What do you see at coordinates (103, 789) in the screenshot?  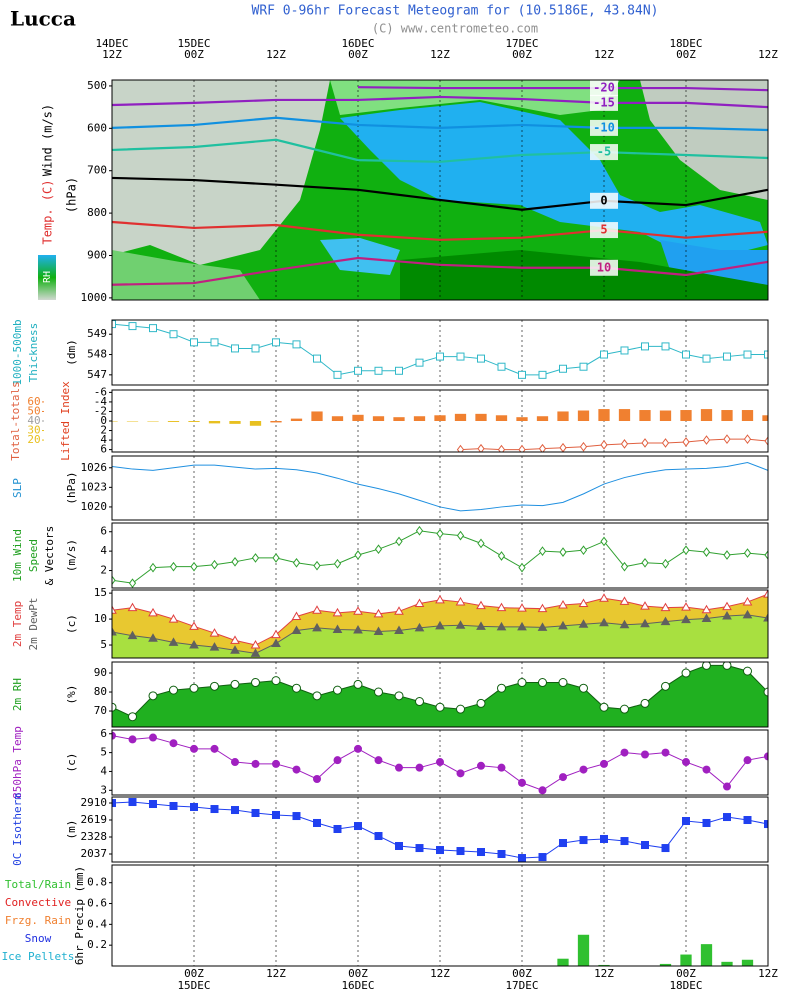 I see `y-tick-label: 3` at bounding box center [103, 789].